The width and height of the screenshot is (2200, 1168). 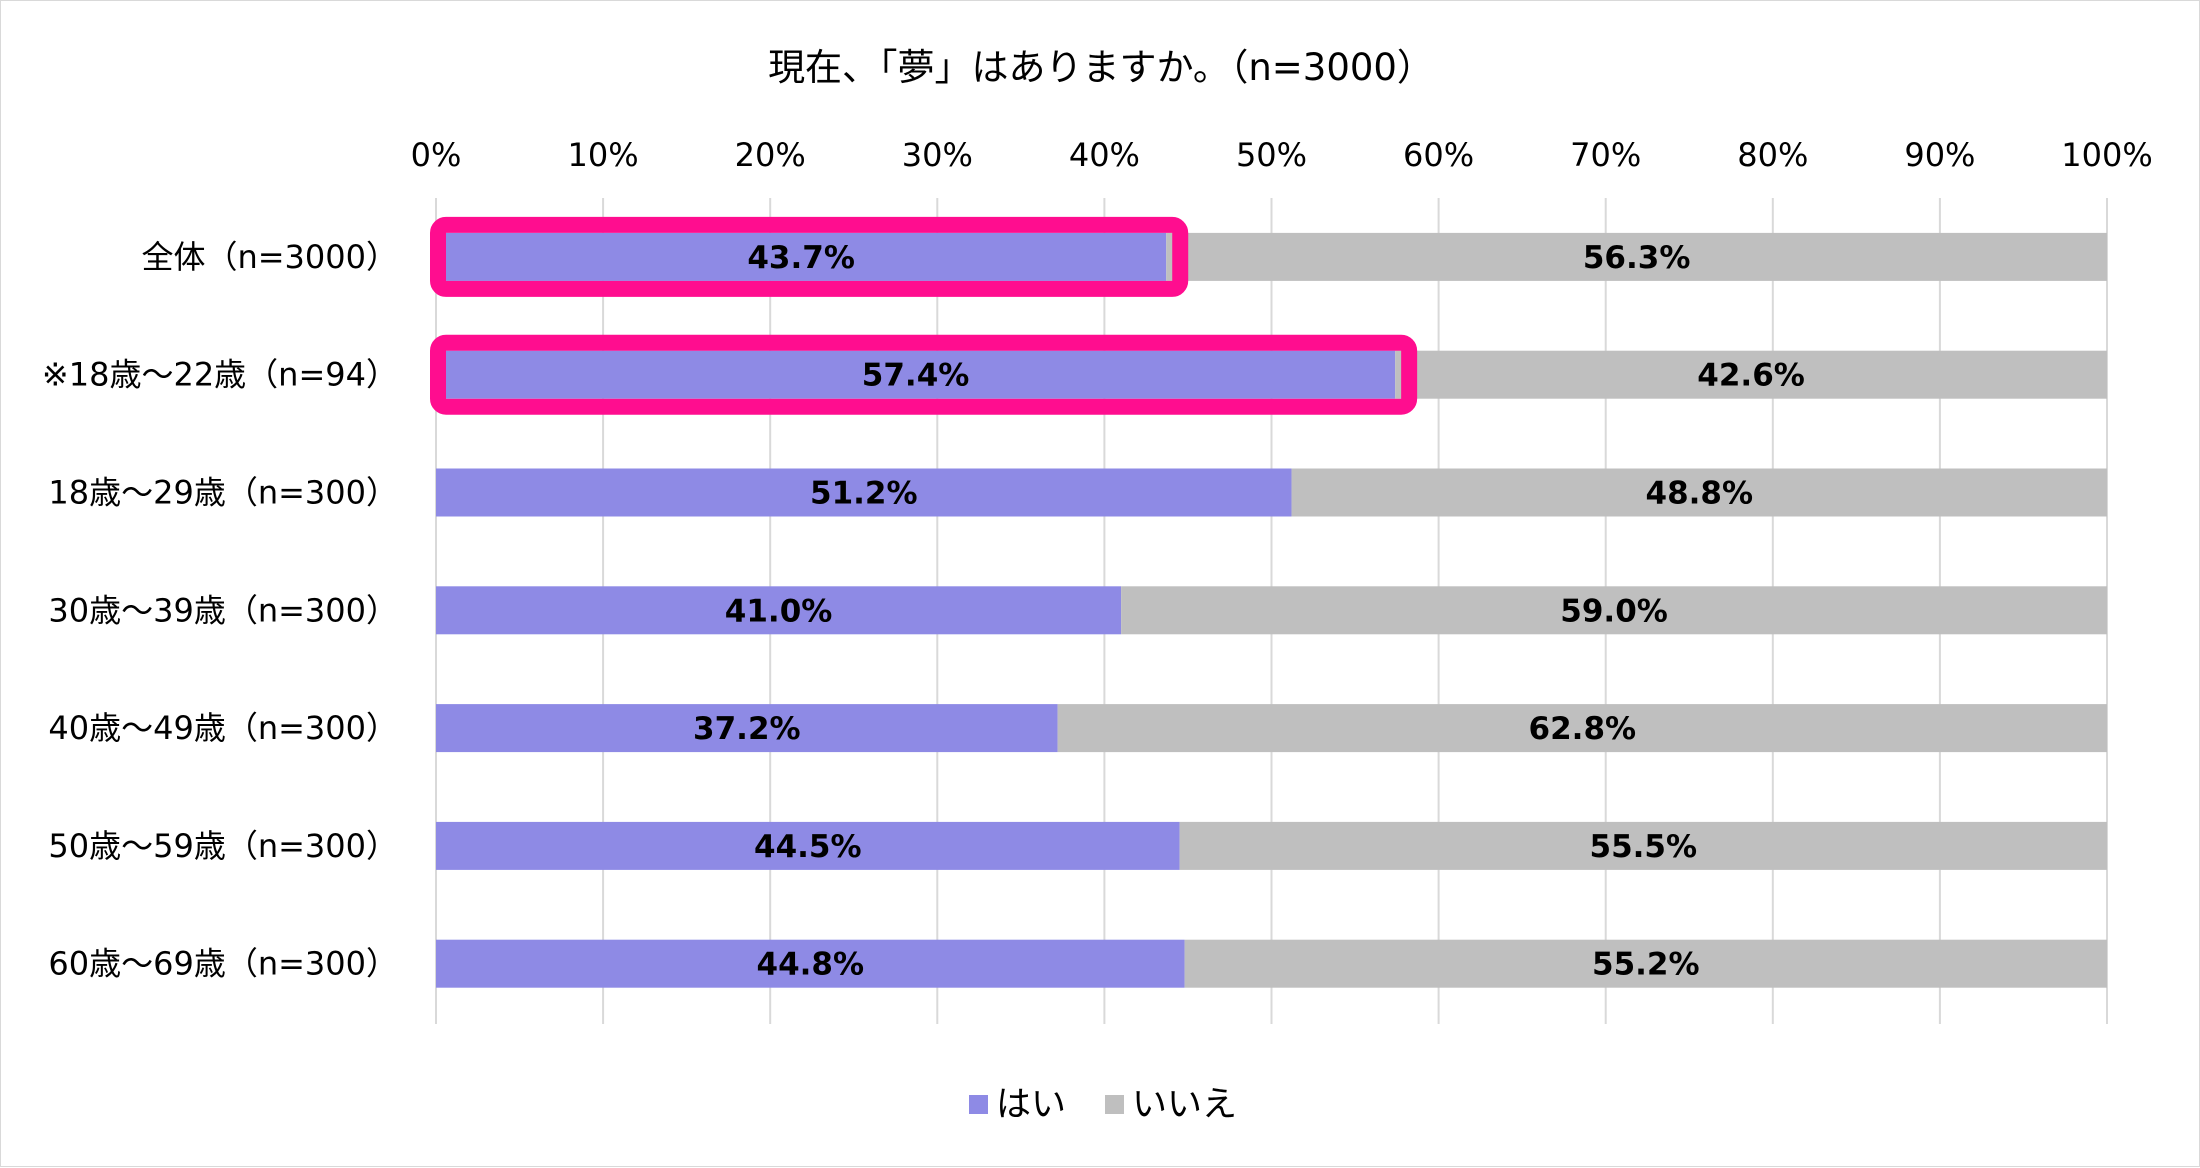 I want to click on category-label: 30歳～39歳（n=300）, so click(x=223, y=610).